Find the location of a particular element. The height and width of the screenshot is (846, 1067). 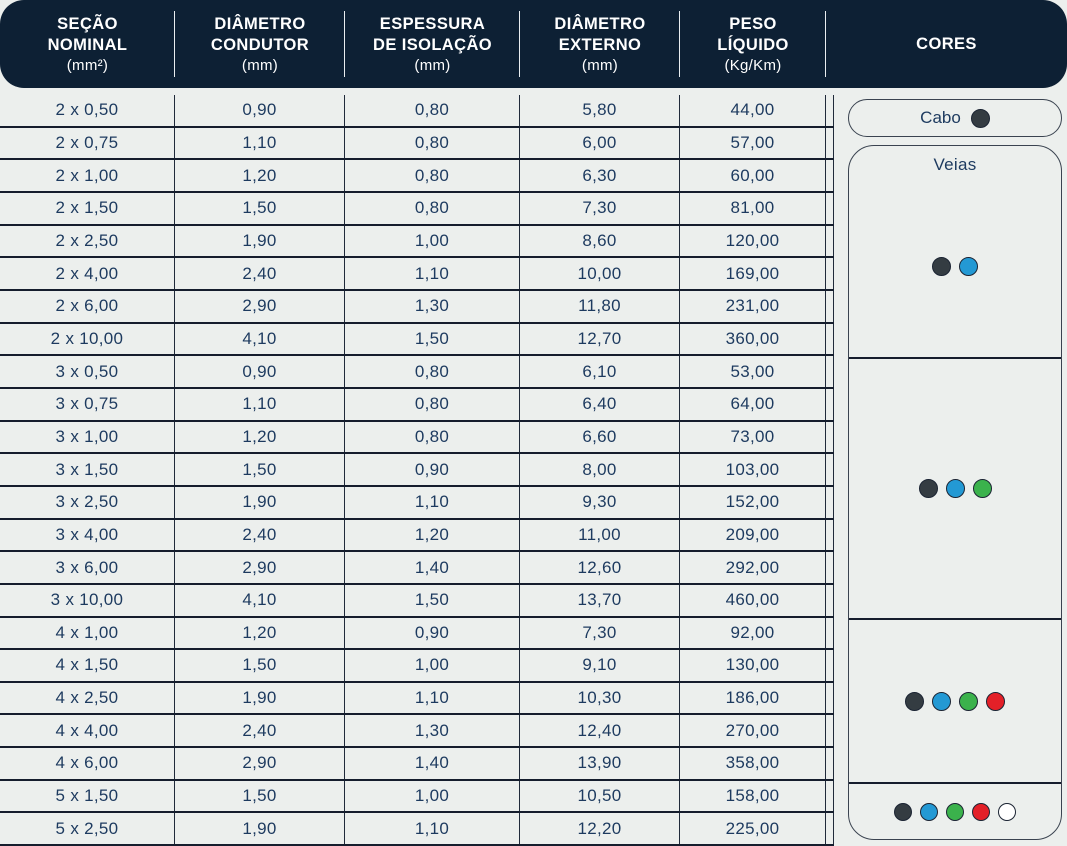

table-cell: 3 x 0,50 is located at coordinates (87, 371).